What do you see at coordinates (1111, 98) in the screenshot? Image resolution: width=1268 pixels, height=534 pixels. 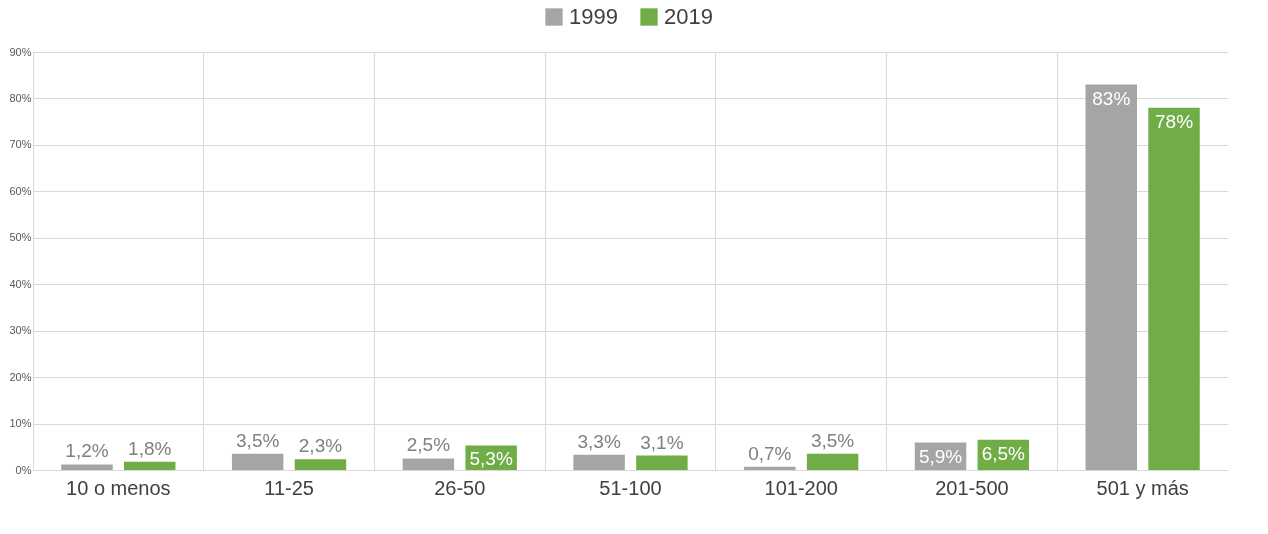 I see `data-label: 83%` at bounding box center [1111, 98].